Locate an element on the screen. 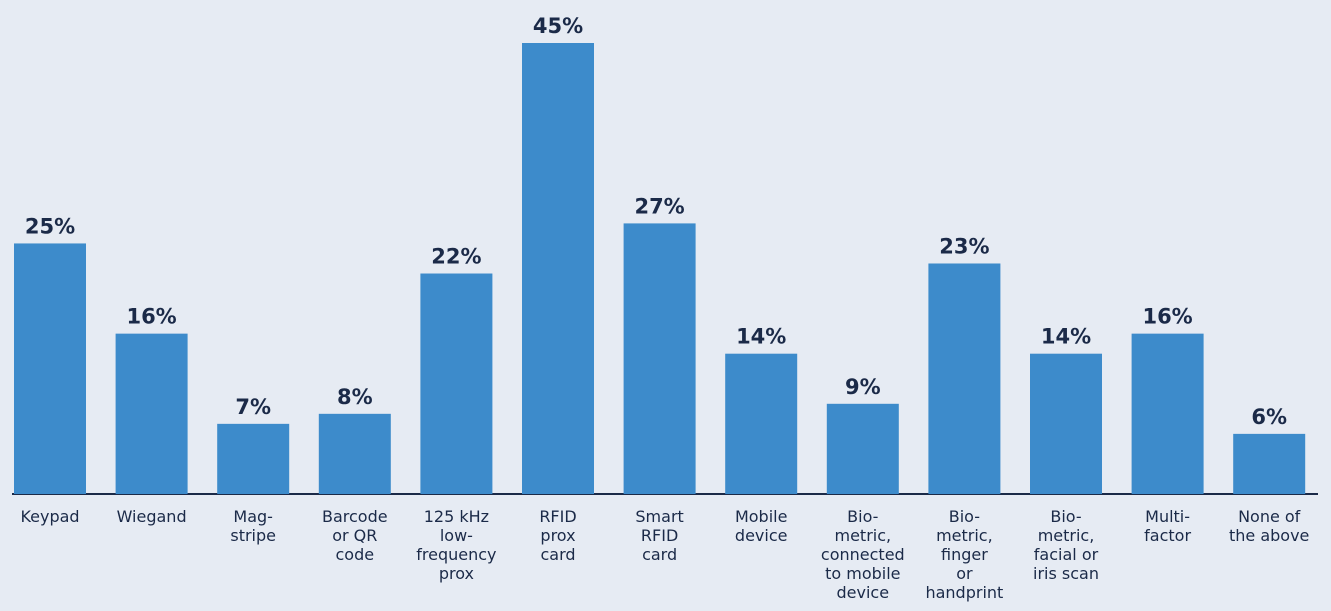 Image resolution: width=1331 pixels, height=611 pixels. value-label: 8% is located at coordinates (355, 397).